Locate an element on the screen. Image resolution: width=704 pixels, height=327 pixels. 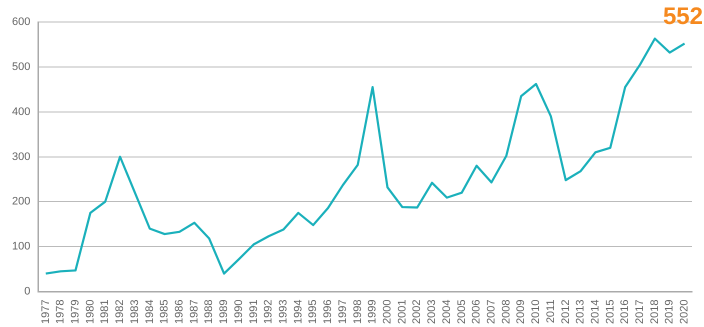
x-tick-label: 2016 is located at coordinates (625, 312).